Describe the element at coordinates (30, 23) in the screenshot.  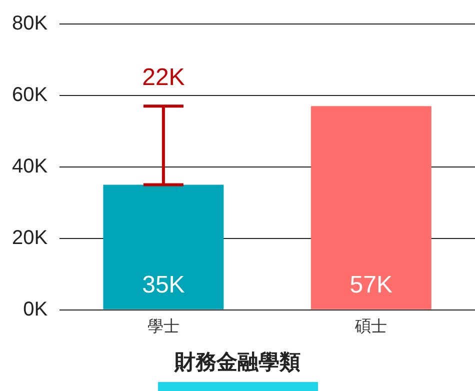
I see `y-tick-label: 80K` at that location.